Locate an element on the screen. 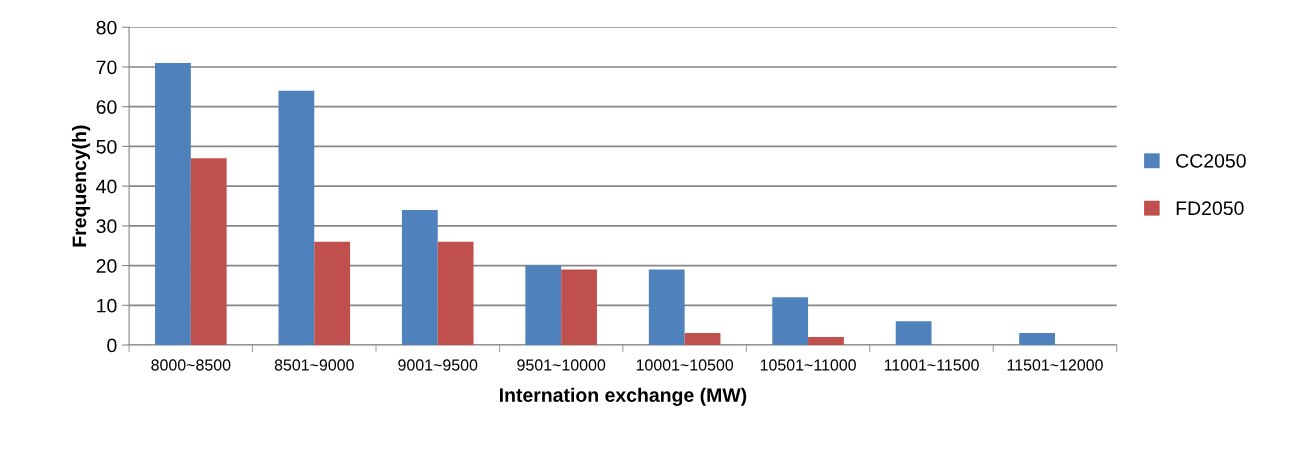 The height and width of the screenshot is (454, 1291). x-tick-label: 9501~10000 is located at coordinates (561, 365).